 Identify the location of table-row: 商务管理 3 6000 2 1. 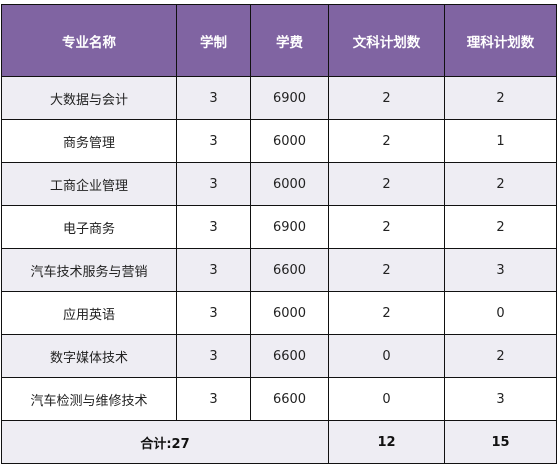
(279, 141).